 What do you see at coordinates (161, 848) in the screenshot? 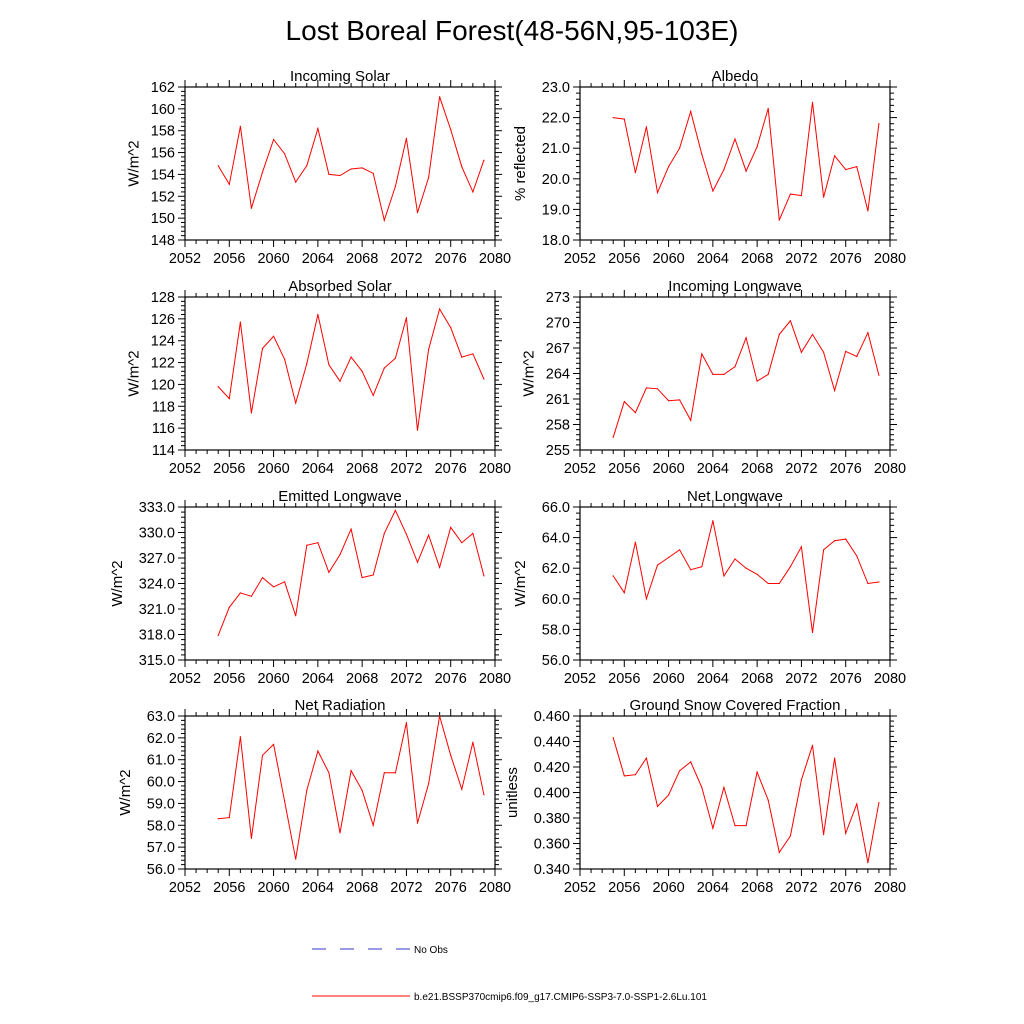
I see `y-tick-label: 57.0` at bounding box center [161, 848].